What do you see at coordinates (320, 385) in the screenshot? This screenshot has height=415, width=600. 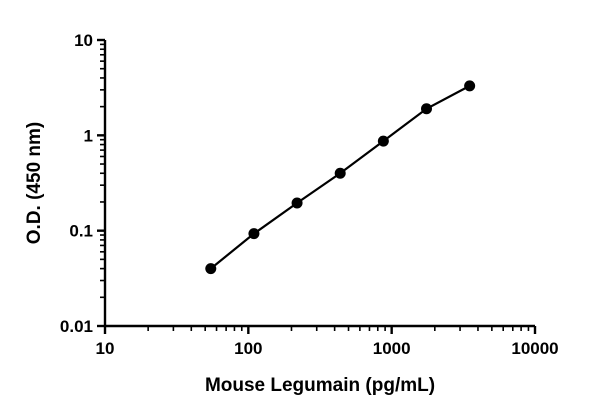 I see `x-axis-title: Mouse Legumain (pg/mL)` at bounding box center [320, 385].